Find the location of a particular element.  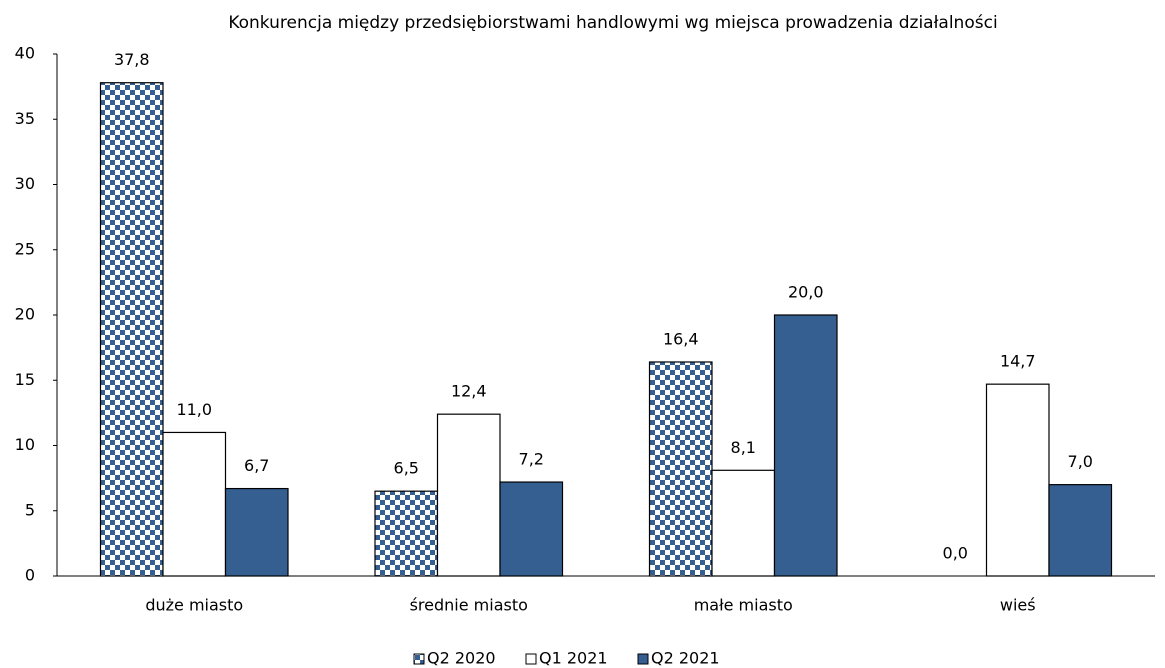

value-label: 37,8 is located at coordinates (132, 59).